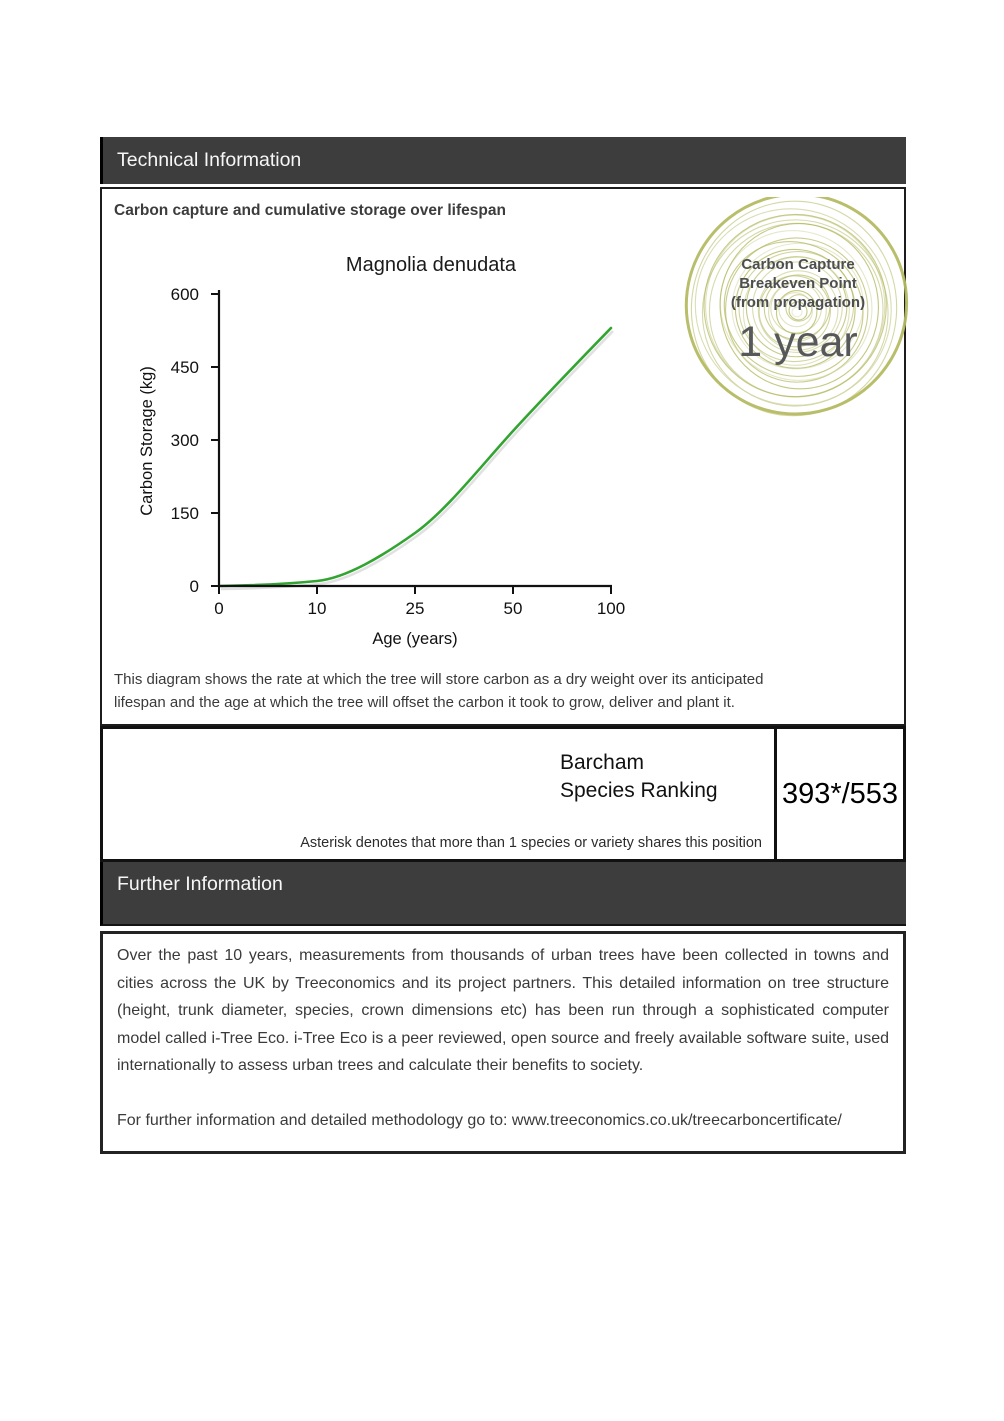 The height and width of the screenshot is (1421, 1004). What do you see at coordinates (200, 884) in the screenshot?
I see `further-information-title: Further Information` at bounding box center [200, 884].